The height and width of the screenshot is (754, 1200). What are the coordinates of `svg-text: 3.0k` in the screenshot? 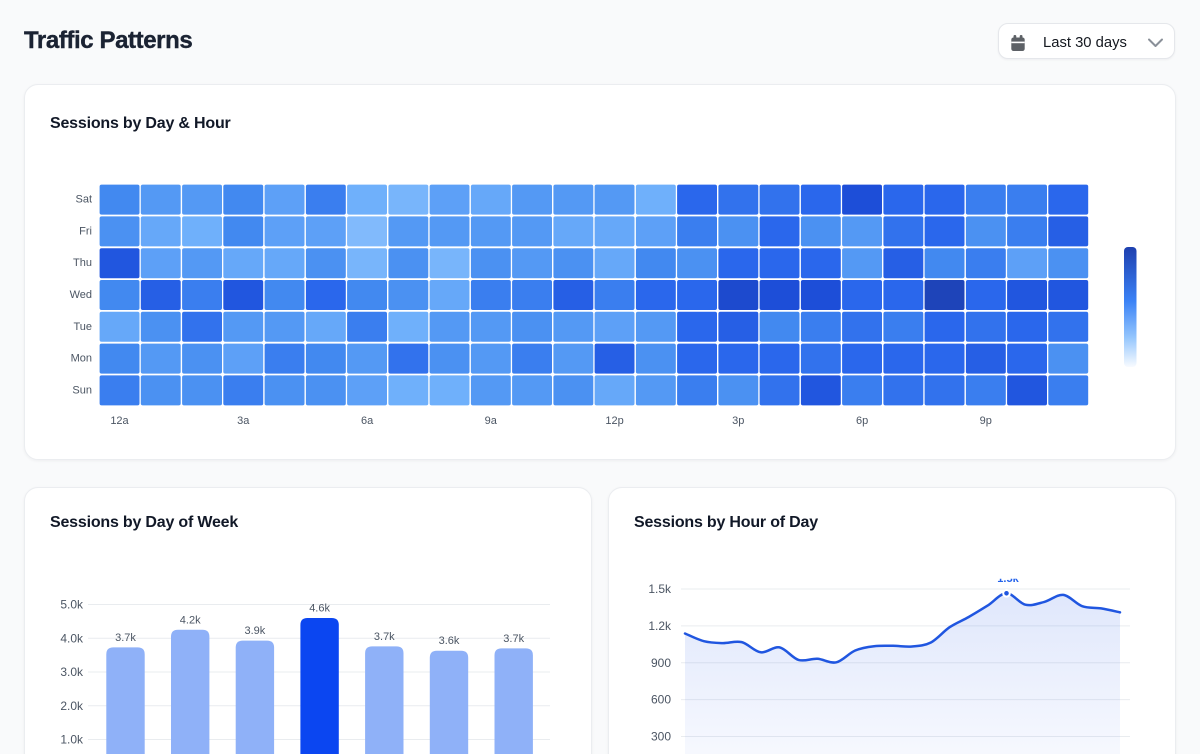 It's located at (72, 672).